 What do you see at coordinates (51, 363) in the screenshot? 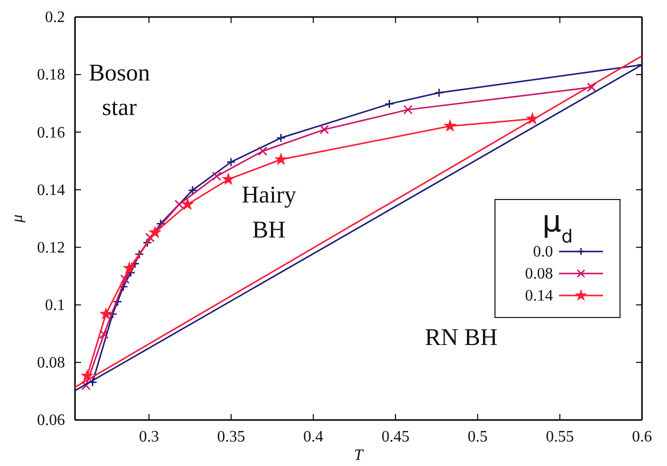
I see `y-tick-label: 0.08` at bounding box center [51, 363].